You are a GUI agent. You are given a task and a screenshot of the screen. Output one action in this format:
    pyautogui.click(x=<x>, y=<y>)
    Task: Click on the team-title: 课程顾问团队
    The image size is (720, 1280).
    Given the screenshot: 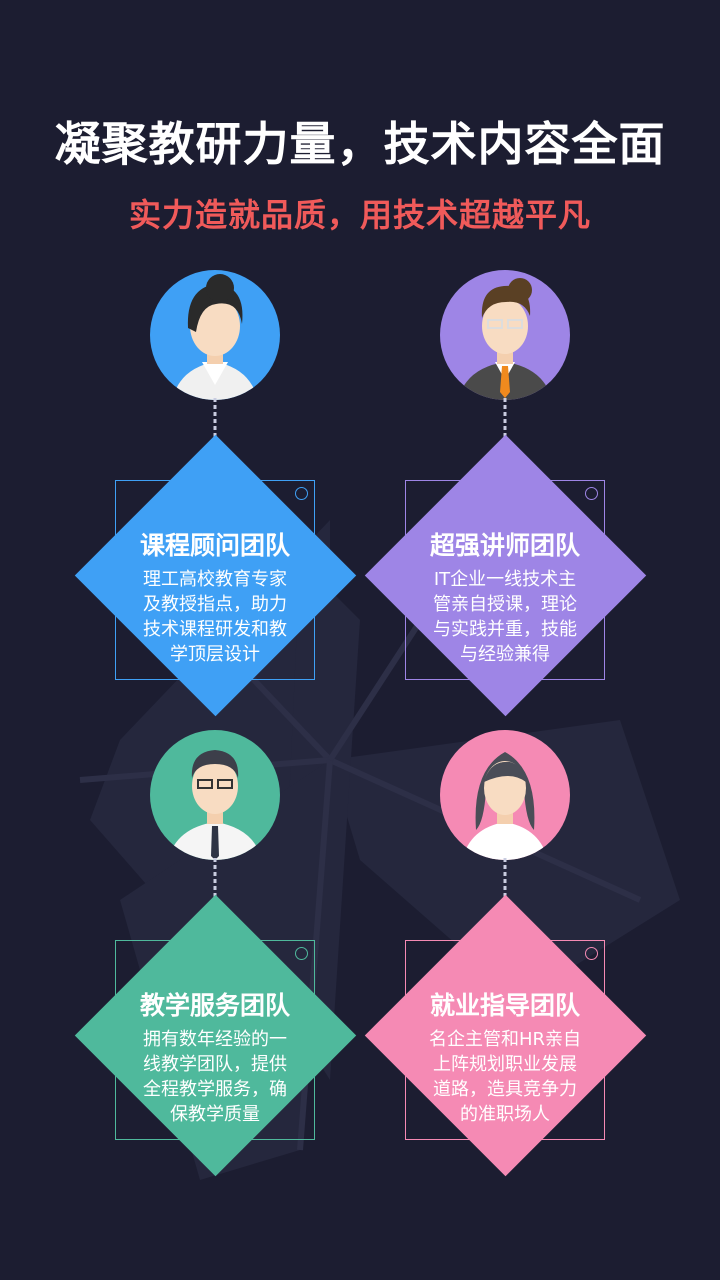 What is the action you would take?
    pyautogui.click(x=214, y=545)
    